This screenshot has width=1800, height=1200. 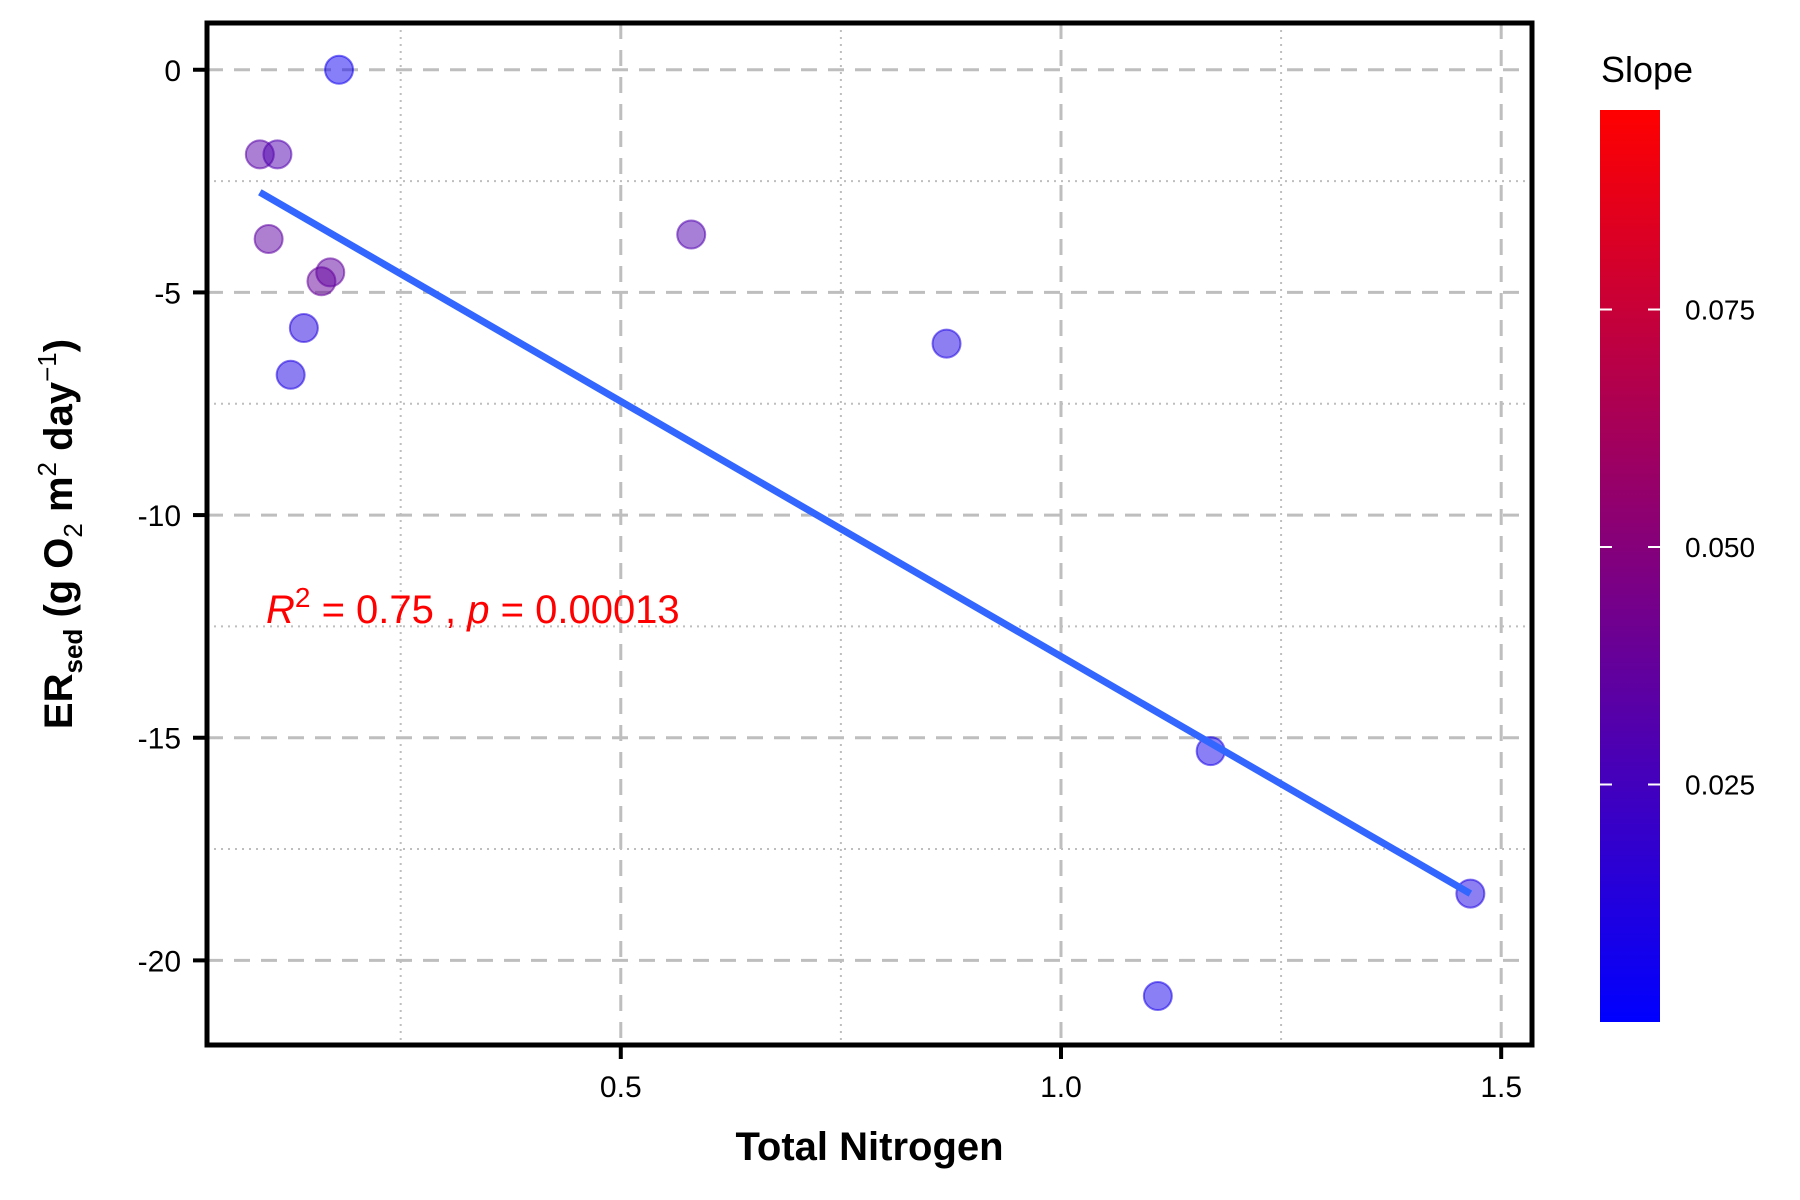 What do you see at coordinates (172, 71) in the screenshot?
I see `y-tick-label: 0` at bounding box center [172, 71].